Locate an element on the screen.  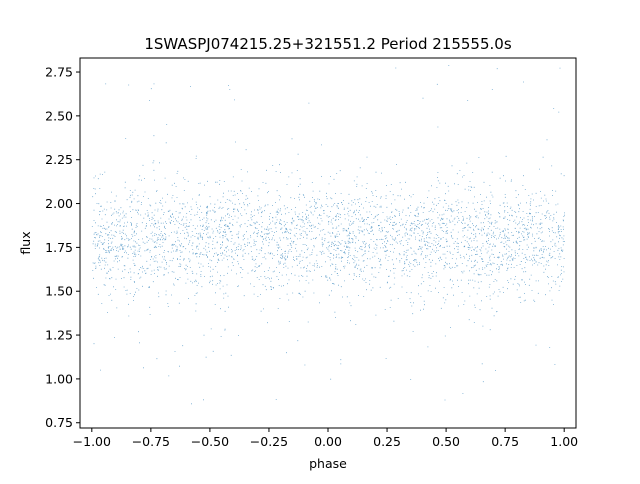
y-tick-label: 2.50 is located at coordinates (59, 115).